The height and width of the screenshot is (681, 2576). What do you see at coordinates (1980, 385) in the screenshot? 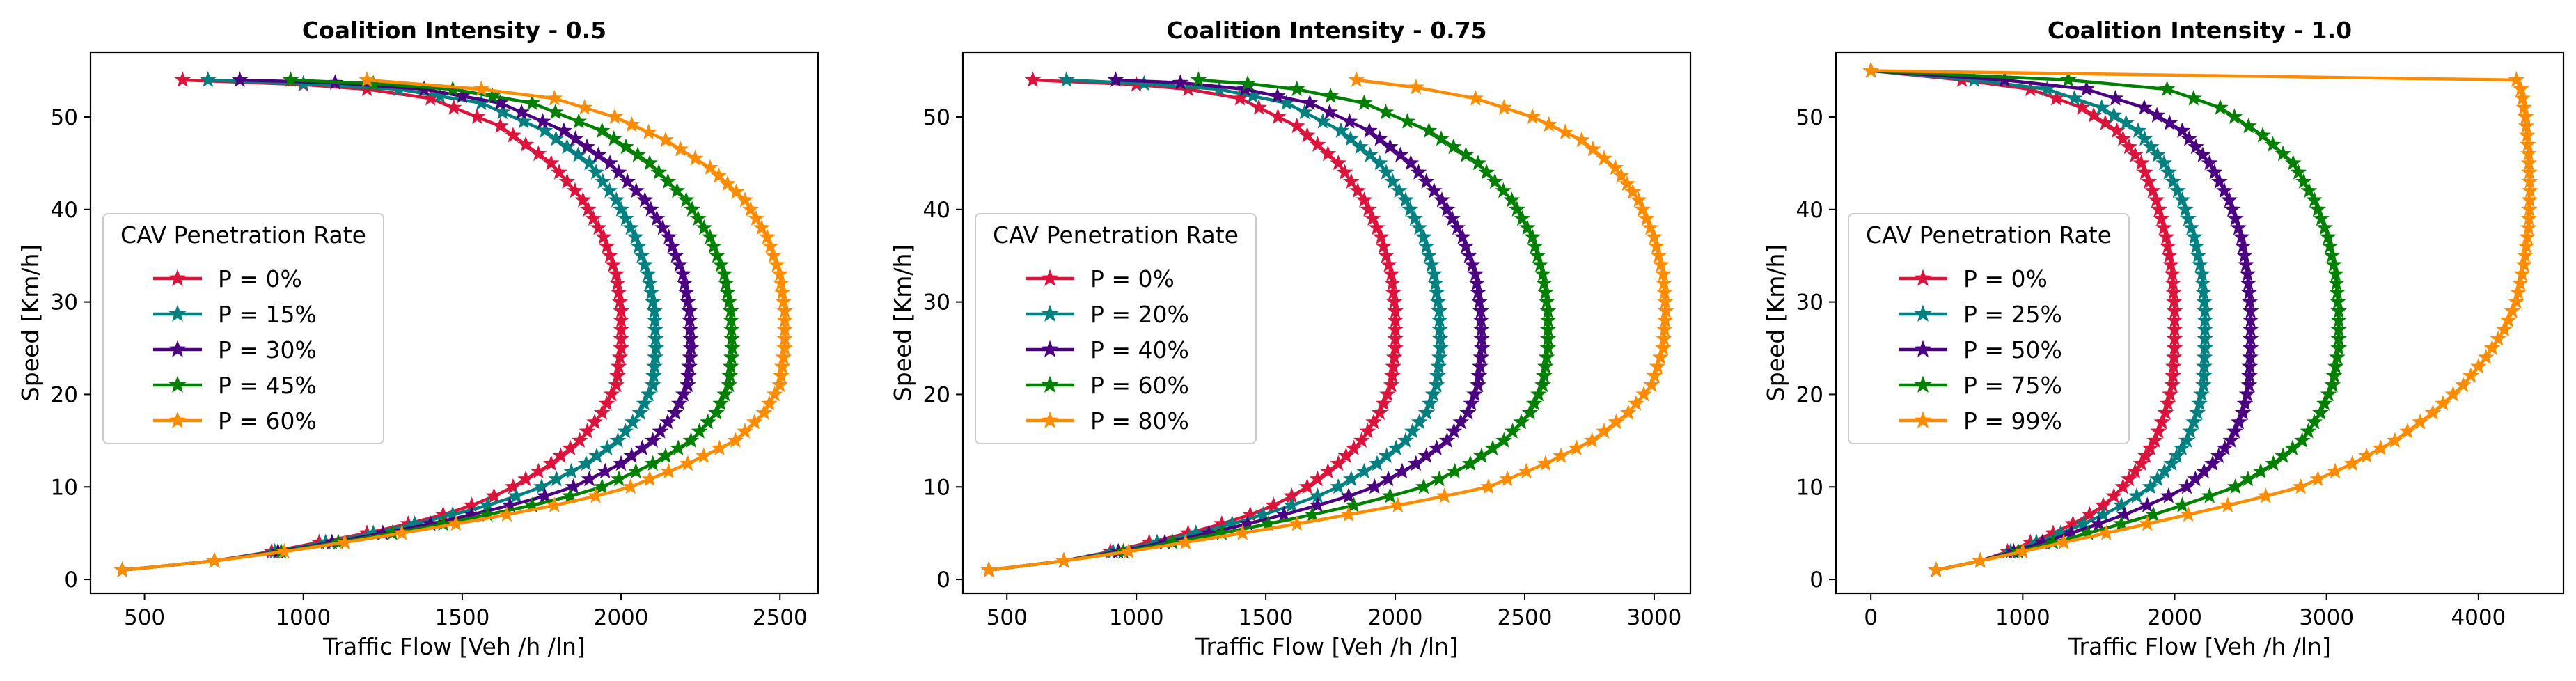
I see `legend-item: P = 75%` at bounding box center [1980, 385].